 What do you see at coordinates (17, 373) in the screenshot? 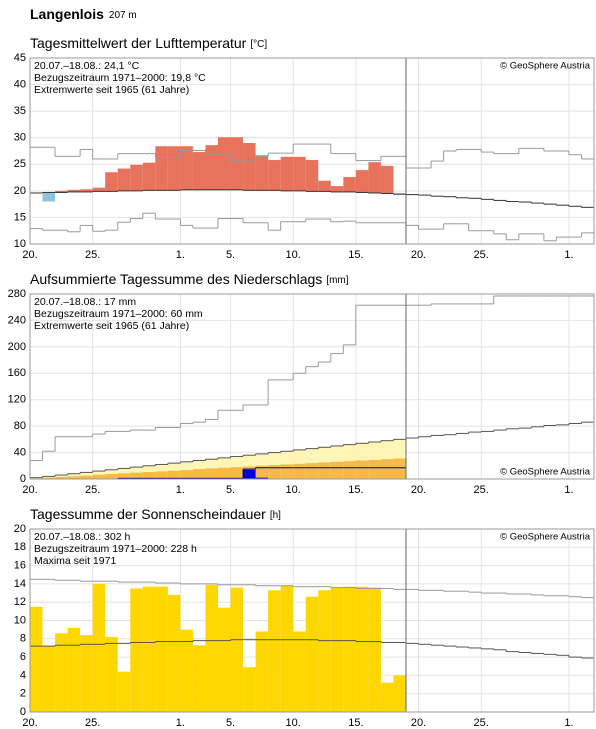
I see `y-tick-label: 160` at bounding box center [17, 373].